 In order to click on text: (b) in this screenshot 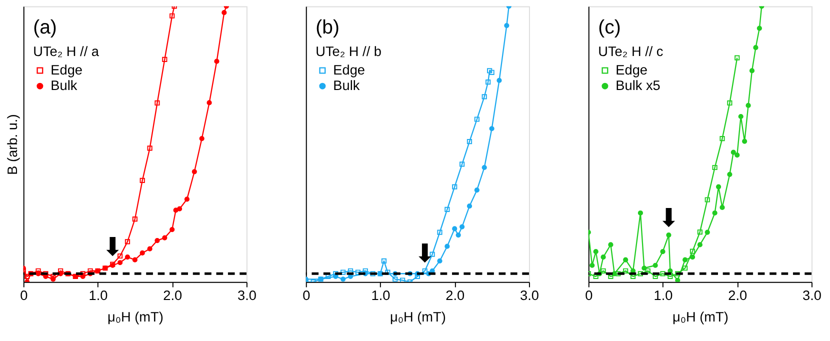, I will do `click(328, 27)`.